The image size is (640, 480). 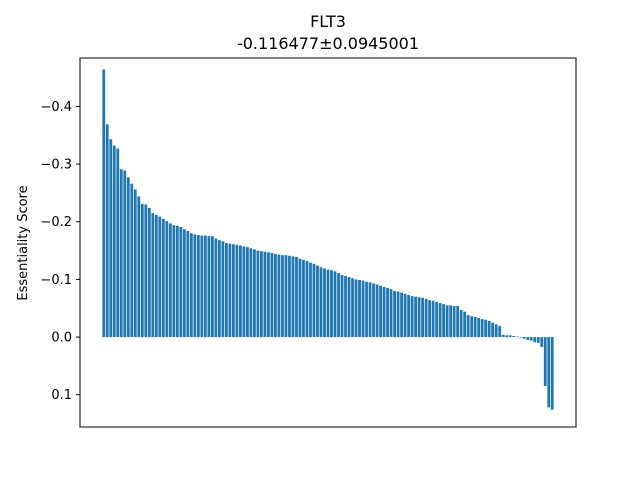 I want to click on y-tick-label: 0.0, so click(x=61, y=338).